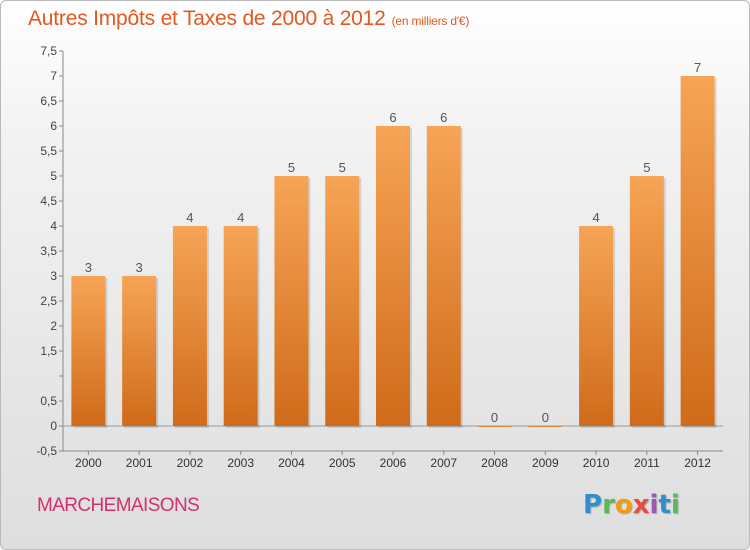  What do you see at coordinates (46, 451) in the screenshot?
I see `y-tick-label: -0,5` at bounding box center [46, 451].